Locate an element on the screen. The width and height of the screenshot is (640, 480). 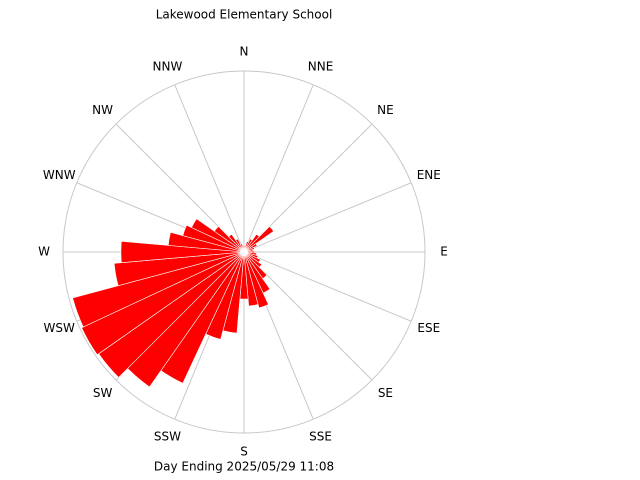
direction-label: SW is located at coordinates (103, 393).